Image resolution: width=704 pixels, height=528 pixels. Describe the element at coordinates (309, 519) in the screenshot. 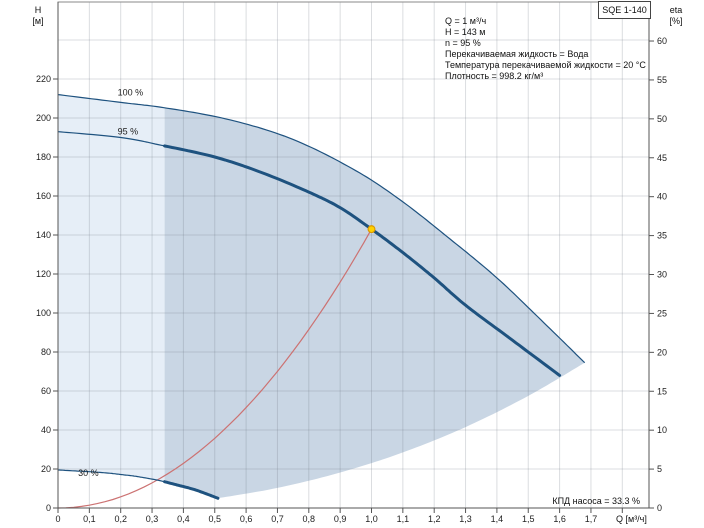

I see `q-axis-tick-label: 0,8` at that location.